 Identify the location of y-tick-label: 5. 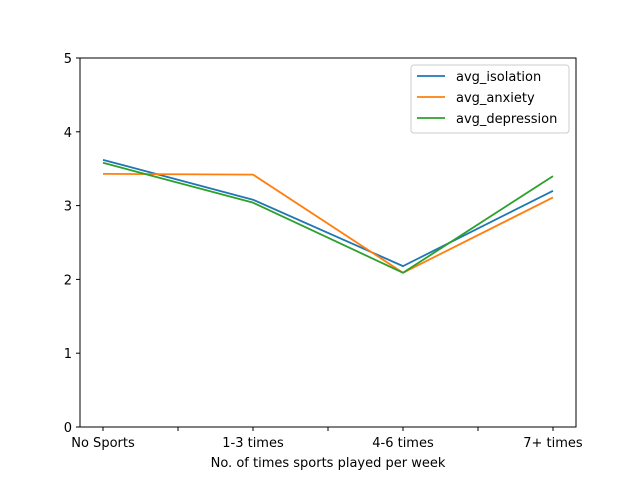
(68, 59).